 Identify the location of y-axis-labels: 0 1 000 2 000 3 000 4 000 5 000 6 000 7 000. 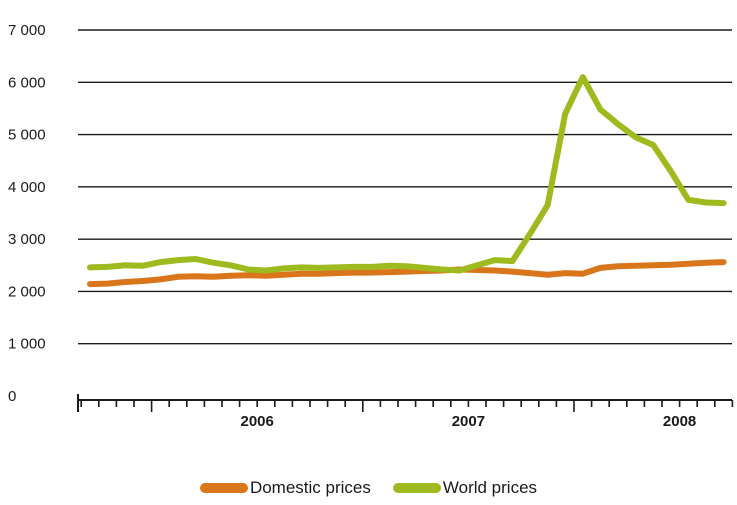
(27, 213).